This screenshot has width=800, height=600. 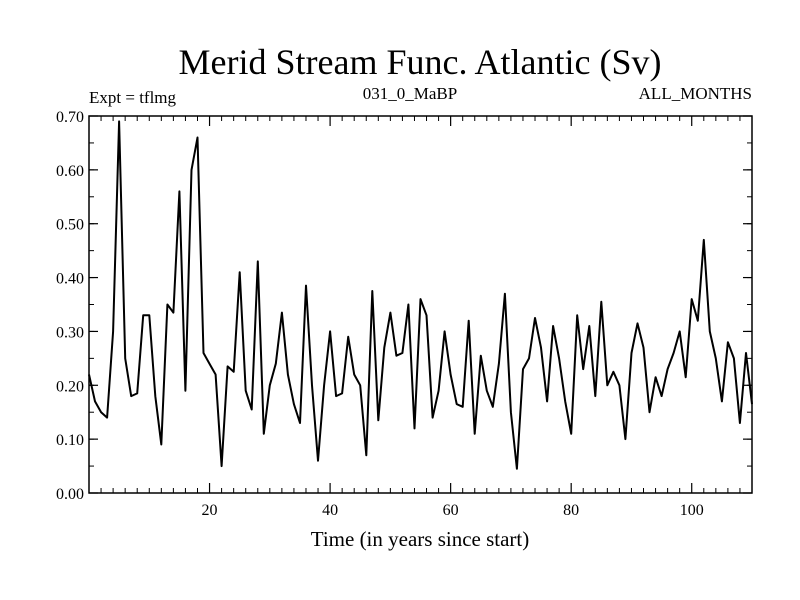 I want to click on x-tick-label: 20, so click(x=210, y=510).